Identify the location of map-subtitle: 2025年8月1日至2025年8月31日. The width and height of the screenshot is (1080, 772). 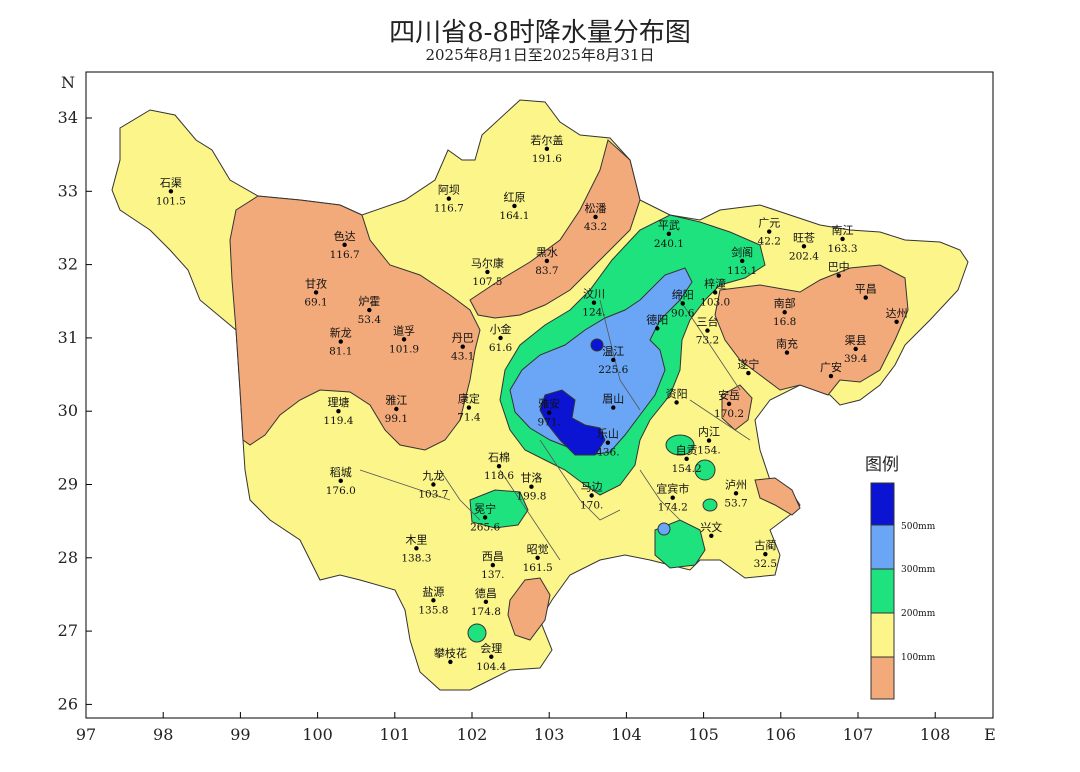
(540, 55).